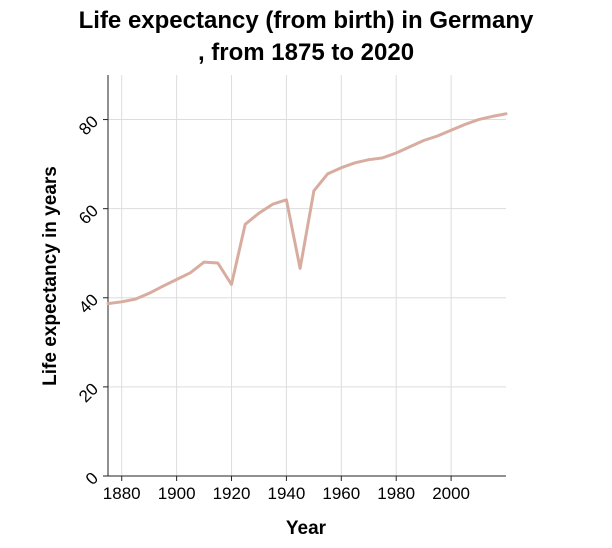 The width and height of the screenshot is (612, 548). I want to click on x-tick-label-0: 1880, so click(122, 493).